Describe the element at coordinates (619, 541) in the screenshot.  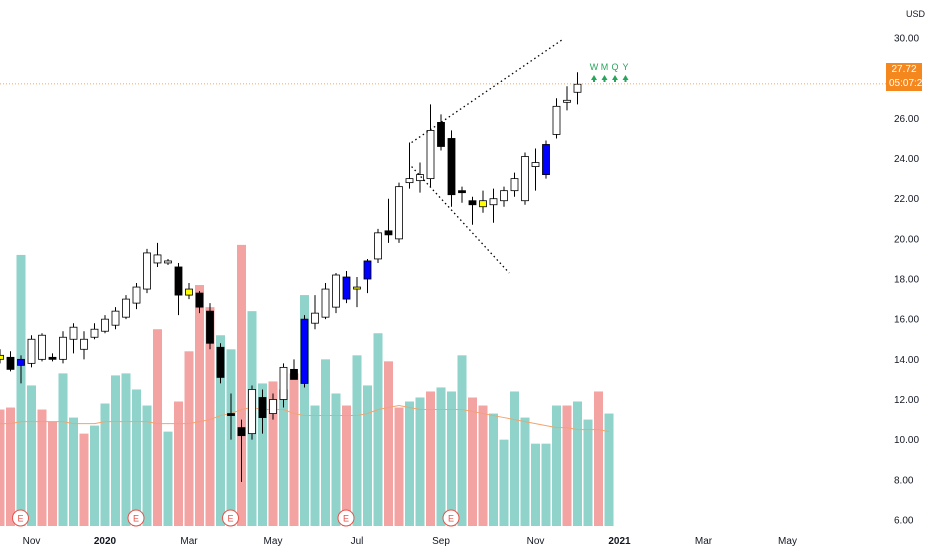
I see `x-tick-label: 2021` at that location.